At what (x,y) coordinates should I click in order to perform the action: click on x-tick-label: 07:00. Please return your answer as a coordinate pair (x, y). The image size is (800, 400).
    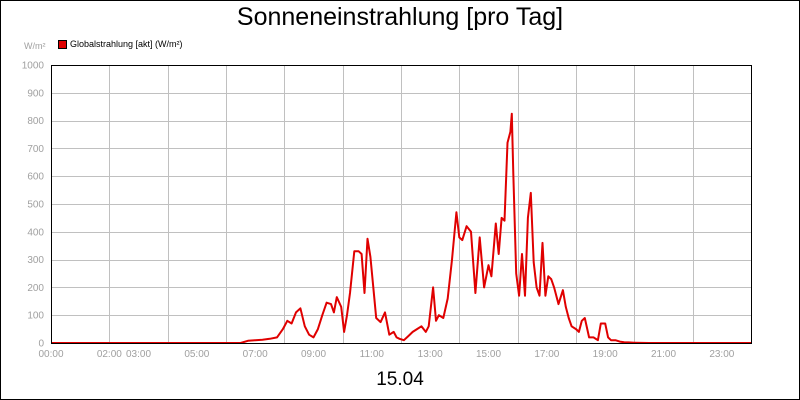
    Looking at the image, I should click on (255, 354).